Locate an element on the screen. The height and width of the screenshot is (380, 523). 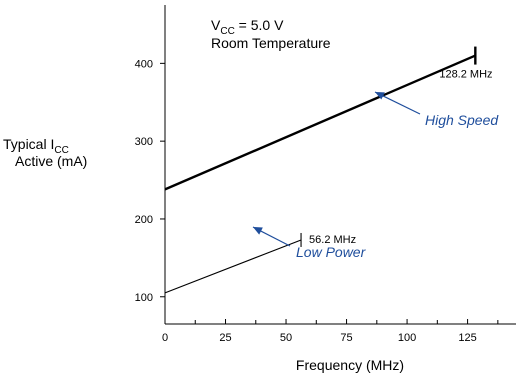
y-tick-label: 100 is located at coordinates (144, 298).